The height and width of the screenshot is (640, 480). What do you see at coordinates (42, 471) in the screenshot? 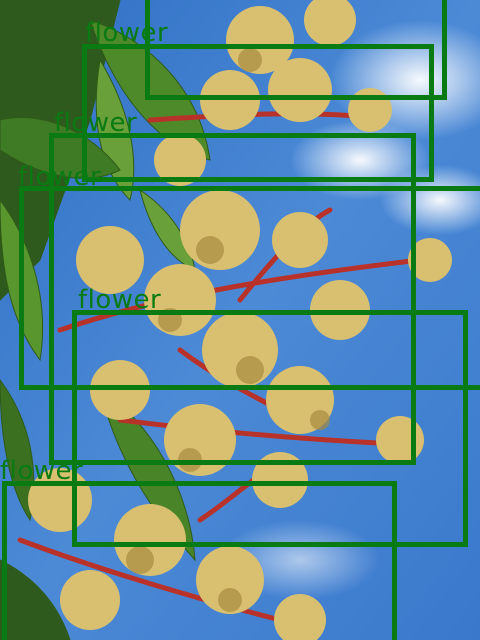
I see `detection-label-6: flower` at bounding box center [42, 471].